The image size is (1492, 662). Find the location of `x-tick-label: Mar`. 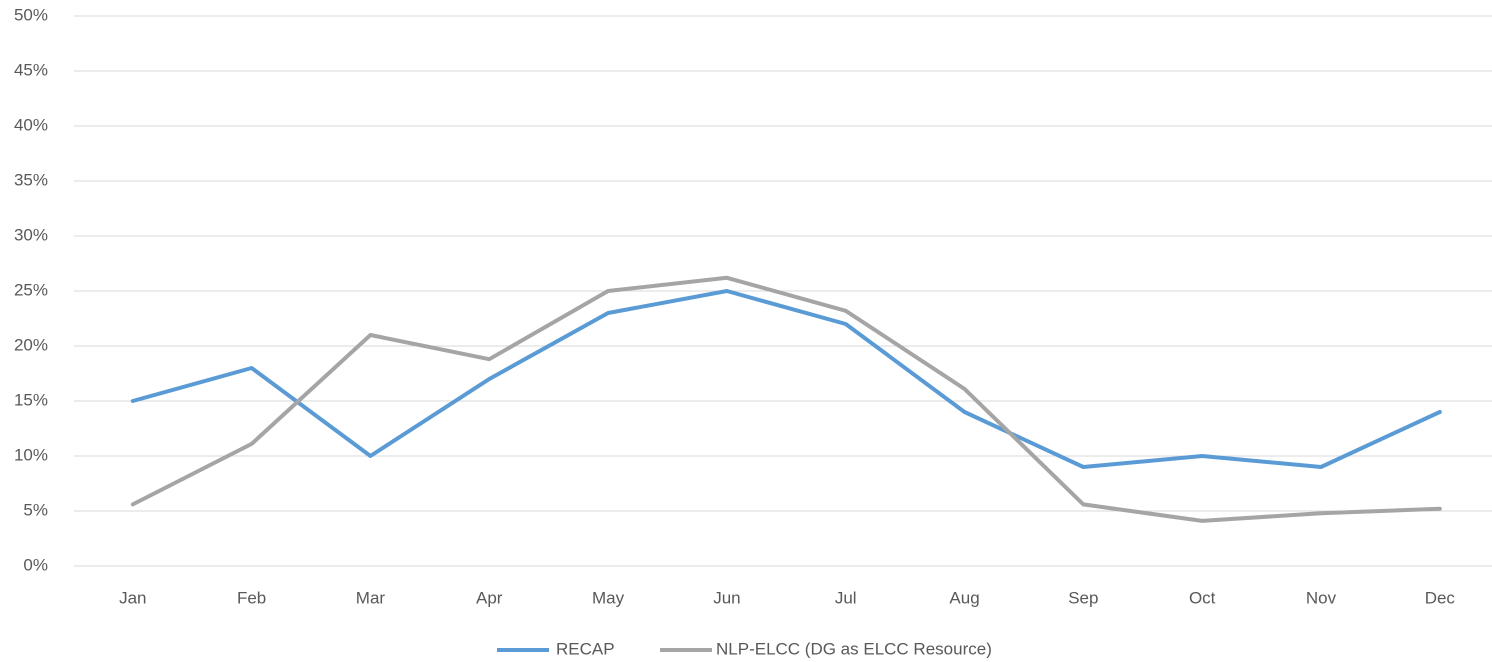

x-tick-label: Mar is located at coordinates (371, 597).